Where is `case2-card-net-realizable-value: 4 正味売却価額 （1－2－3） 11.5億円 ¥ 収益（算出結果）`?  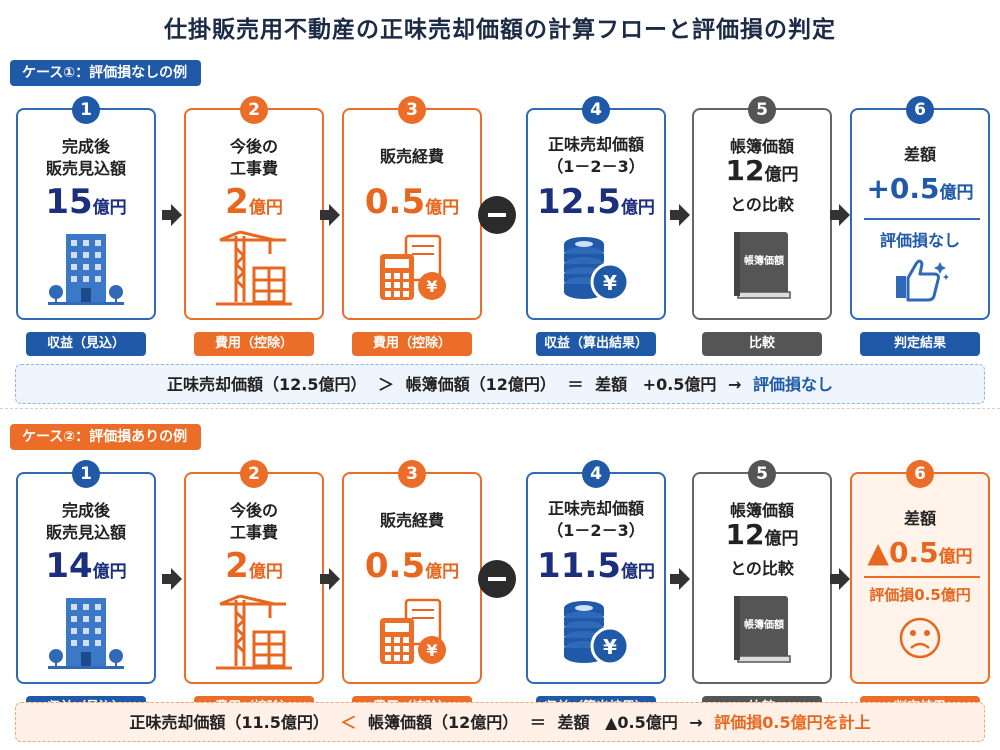 case2-card-net-realizable-value: 4 正味売却価額 （1－2－3） 11.5億円 ¥ 収益（算出結果） is located at coordinates (596, 590).